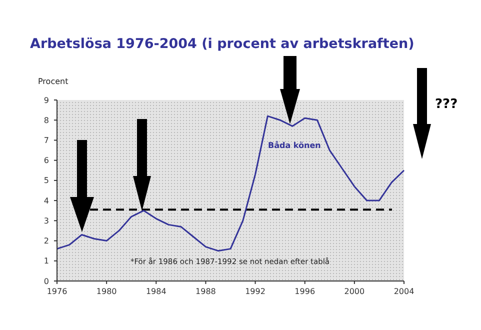 This screenshot has height=330, width=481. What do you see at coordinates (305, 291) in the screenshot?
I see `x-tick-label: 1996` at bounding box center [305, 291].